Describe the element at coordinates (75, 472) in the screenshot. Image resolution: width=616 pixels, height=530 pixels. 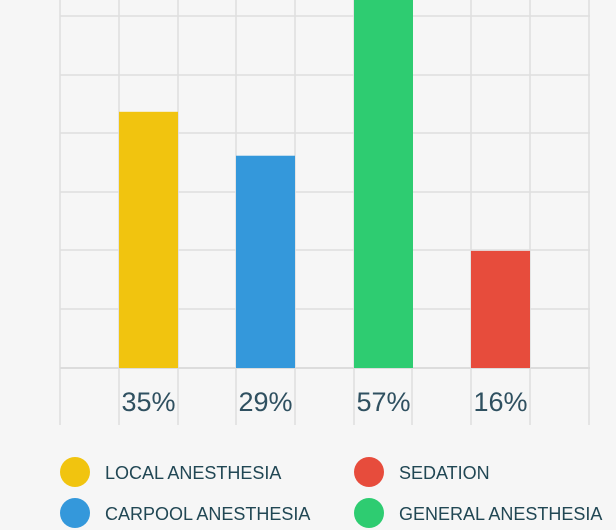
I see `legend-marker-local-anesthesia` at that location.